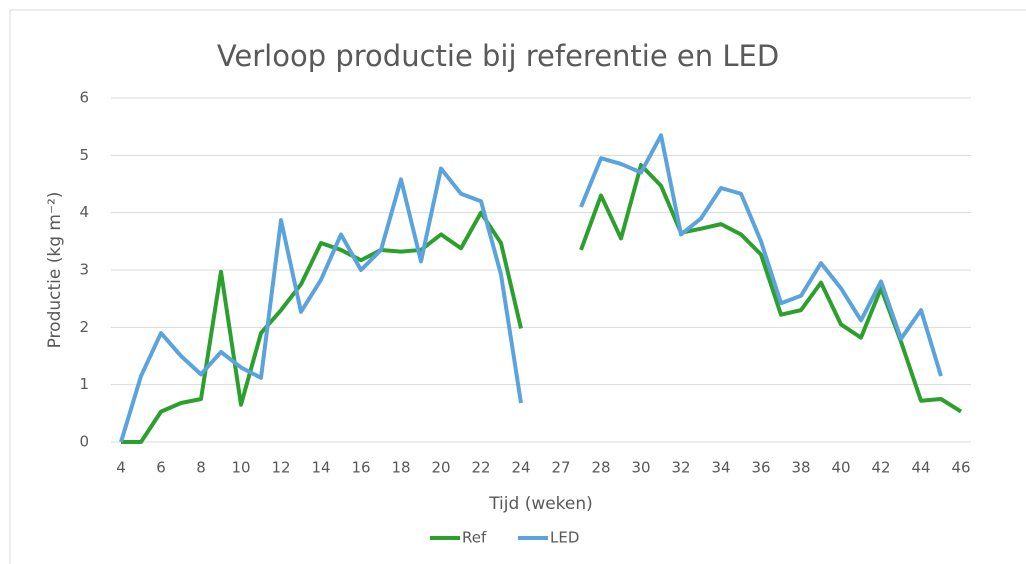 This screenshot has width=1026, height=564. What do you see at coordinates (55, 270) in the screenshot?
I see `y-axis-title: Productie (kg m⁻²)` at bounding box center [55, 270].